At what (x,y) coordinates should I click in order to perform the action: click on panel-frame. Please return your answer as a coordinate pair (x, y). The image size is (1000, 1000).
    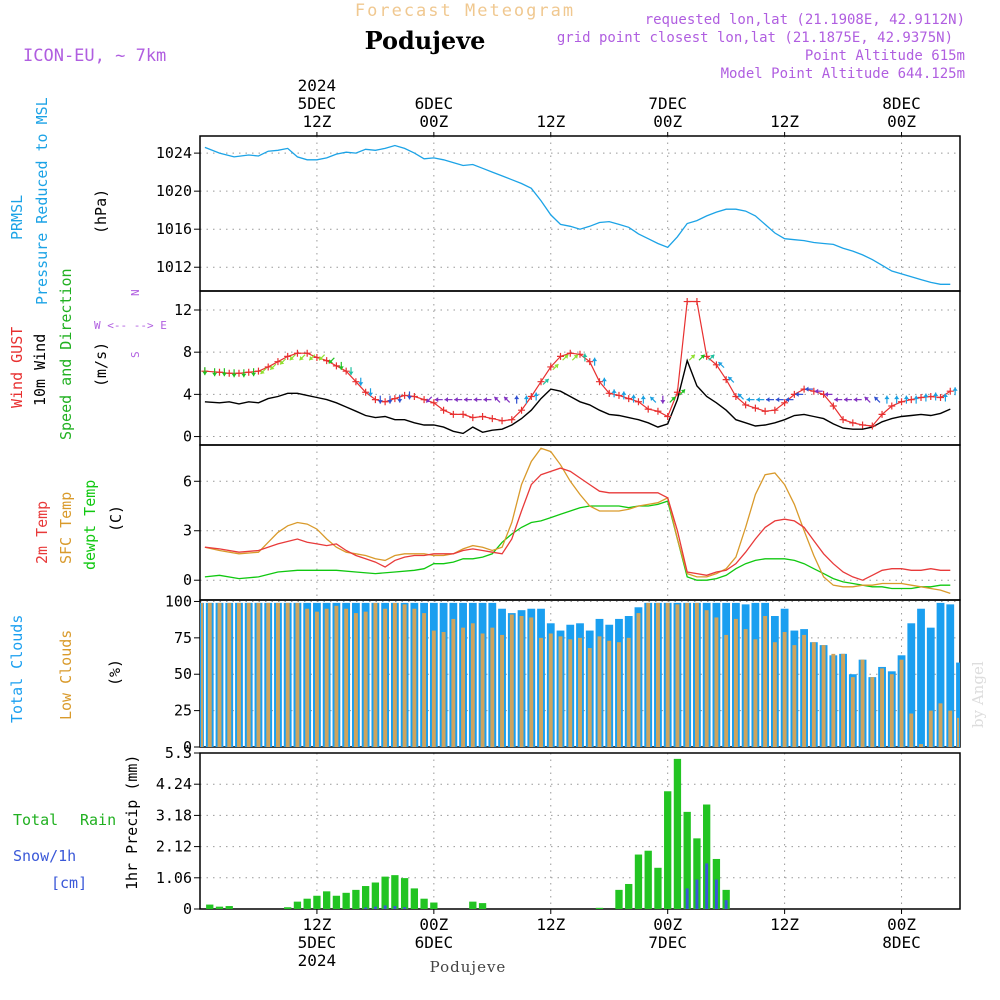
    Looking at the image, I should click on (580, 368).